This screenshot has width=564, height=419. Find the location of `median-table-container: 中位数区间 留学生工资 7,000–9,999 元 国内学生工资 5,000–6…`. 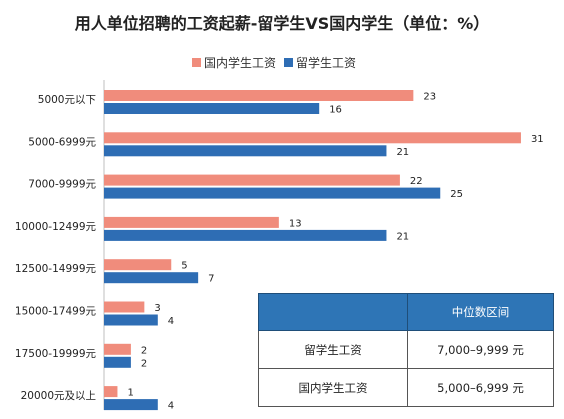

median-table-container: 中位数区间 留学生工资 7,000–9,999 元 国内学生工资 5,000–6… is located at coordinates (406, 350).